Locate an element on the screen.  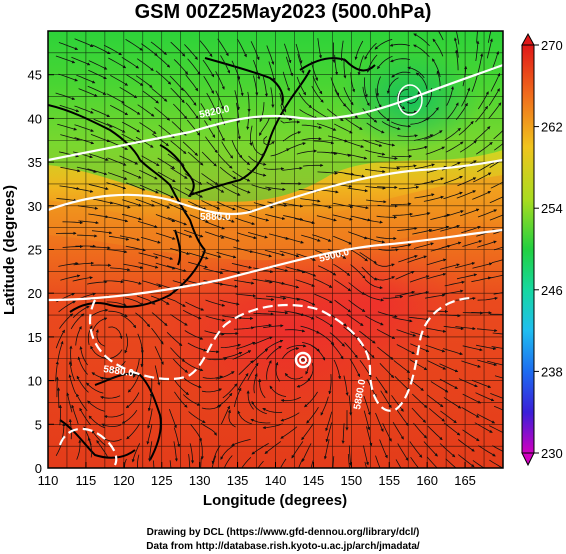
x-tick-label: 120 is located at coordinates (124, 480).